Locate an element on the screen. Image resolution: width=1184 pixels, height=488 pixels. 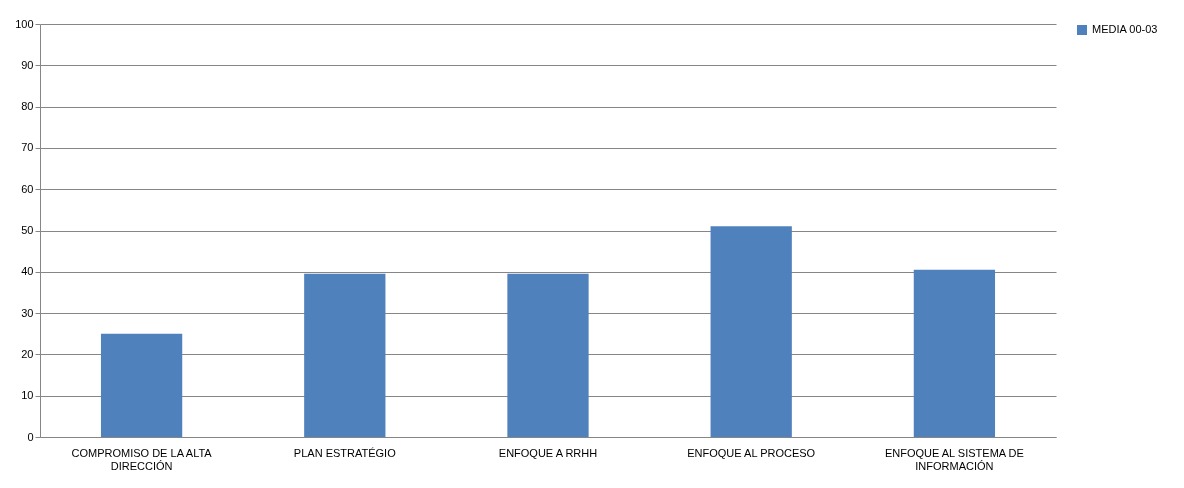
y-tick-label: 30 is located at coordinates (27, 312).